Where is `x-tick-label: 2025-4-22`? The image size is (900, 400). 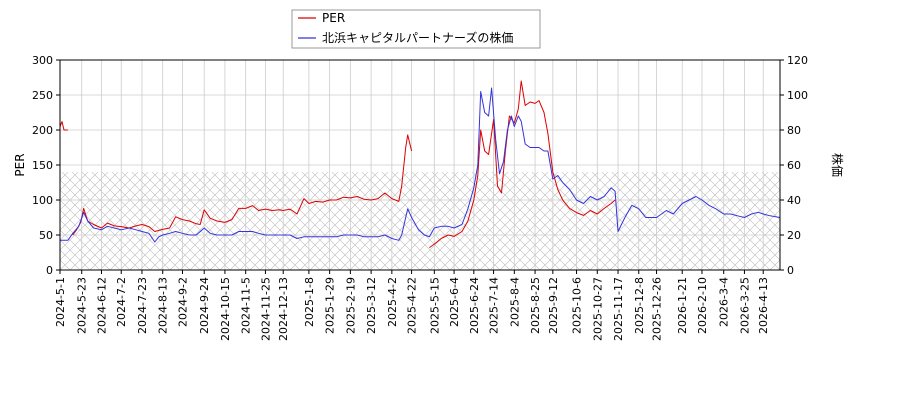
x-tick-label: 2025-4-22 is located at coordinates (412, 305).